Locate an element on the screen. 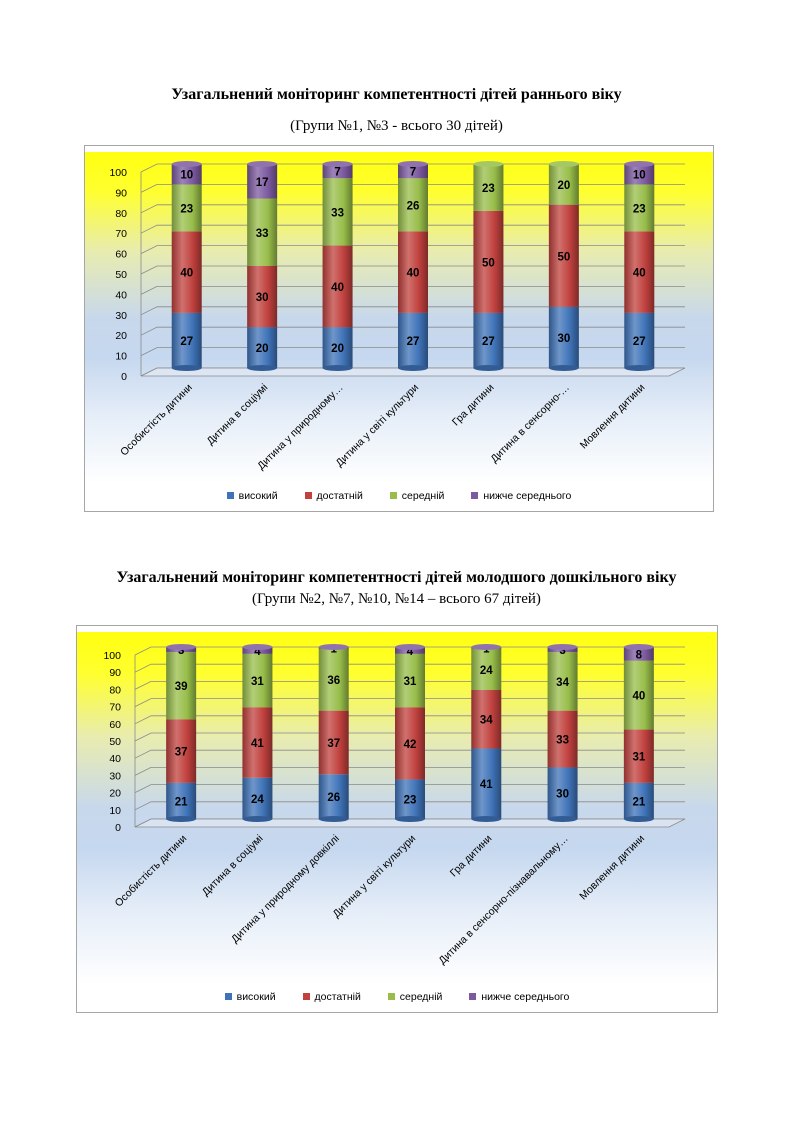  data-label: 50 is located at coordinates (488, 263).